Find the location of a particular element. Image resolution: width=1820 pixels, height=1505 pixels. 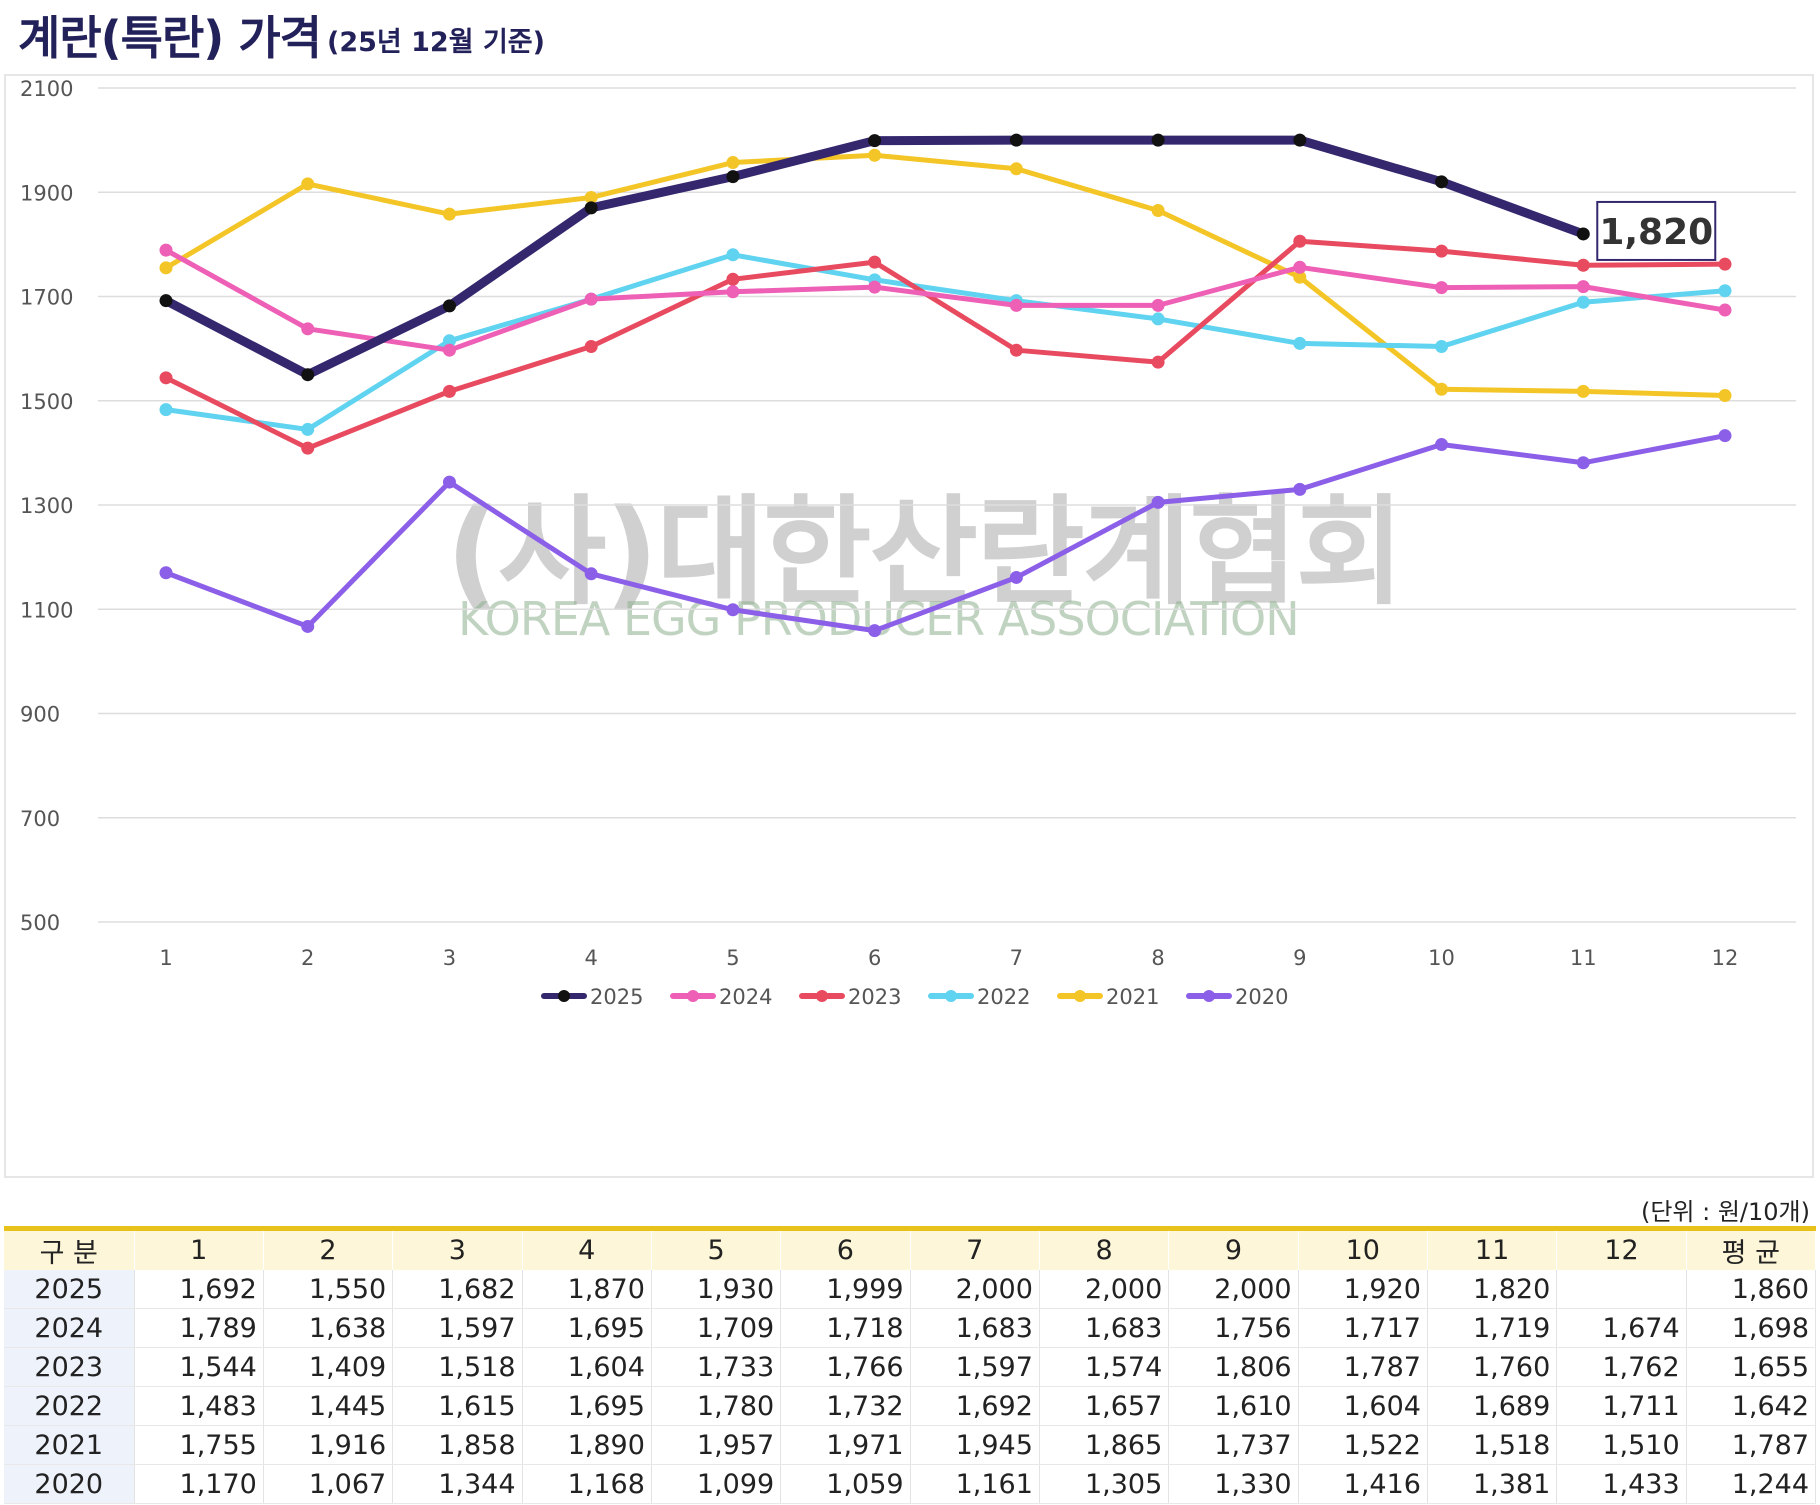

table-cell: 1,416 is located at coordinates (1363, 1484).